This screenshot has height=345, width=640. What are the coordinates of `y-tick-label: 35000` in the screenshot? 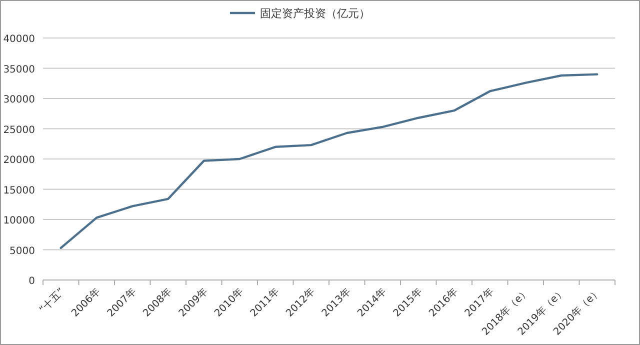 It's located at (19, 70).